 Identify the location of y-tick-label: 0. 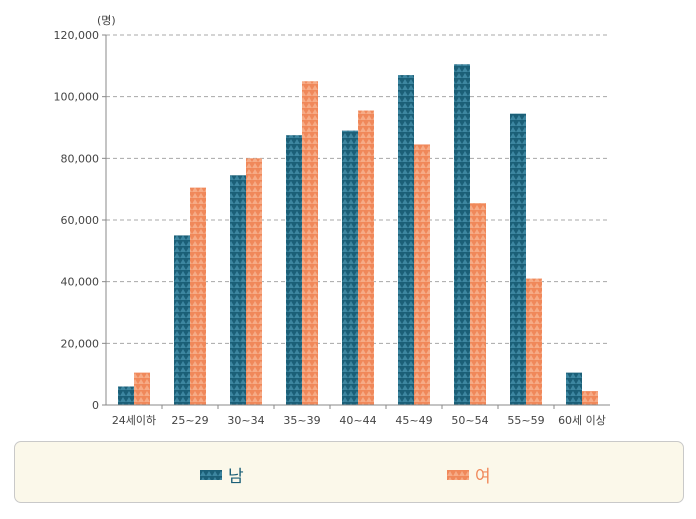
(95, 405).